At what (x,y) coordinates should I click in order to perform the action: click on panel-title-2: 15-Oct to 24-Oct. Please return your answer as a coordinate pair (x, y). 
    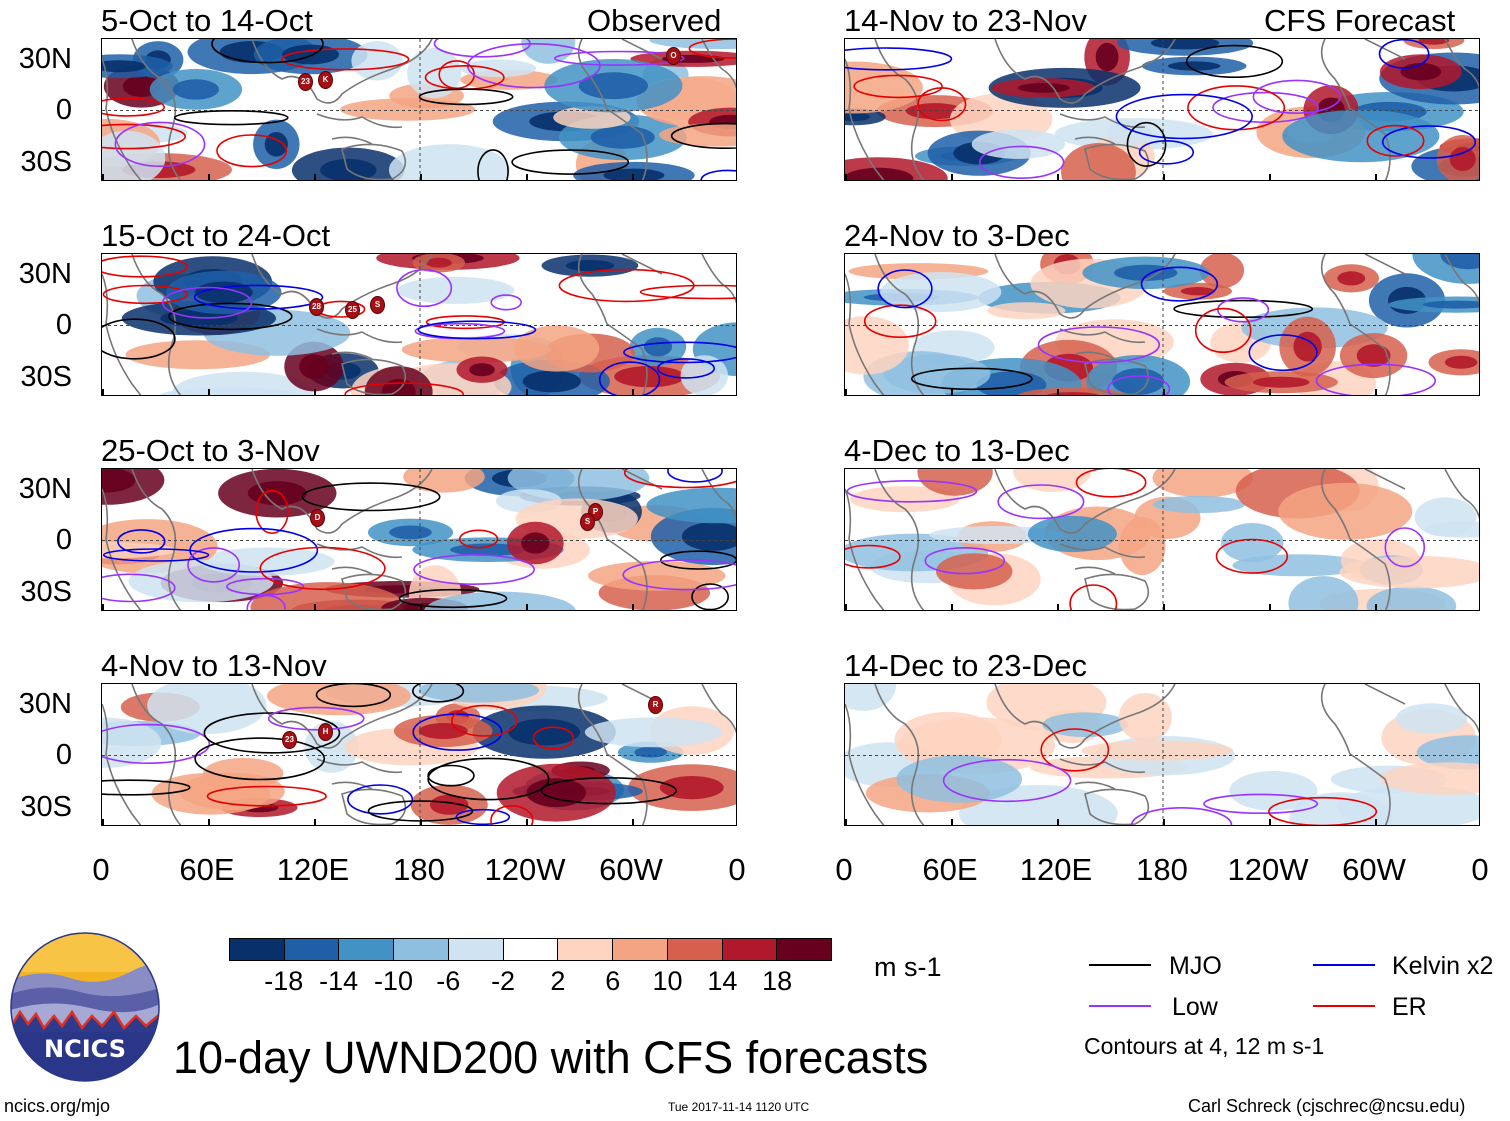
    Looking at the image, I should click on (216, 235).